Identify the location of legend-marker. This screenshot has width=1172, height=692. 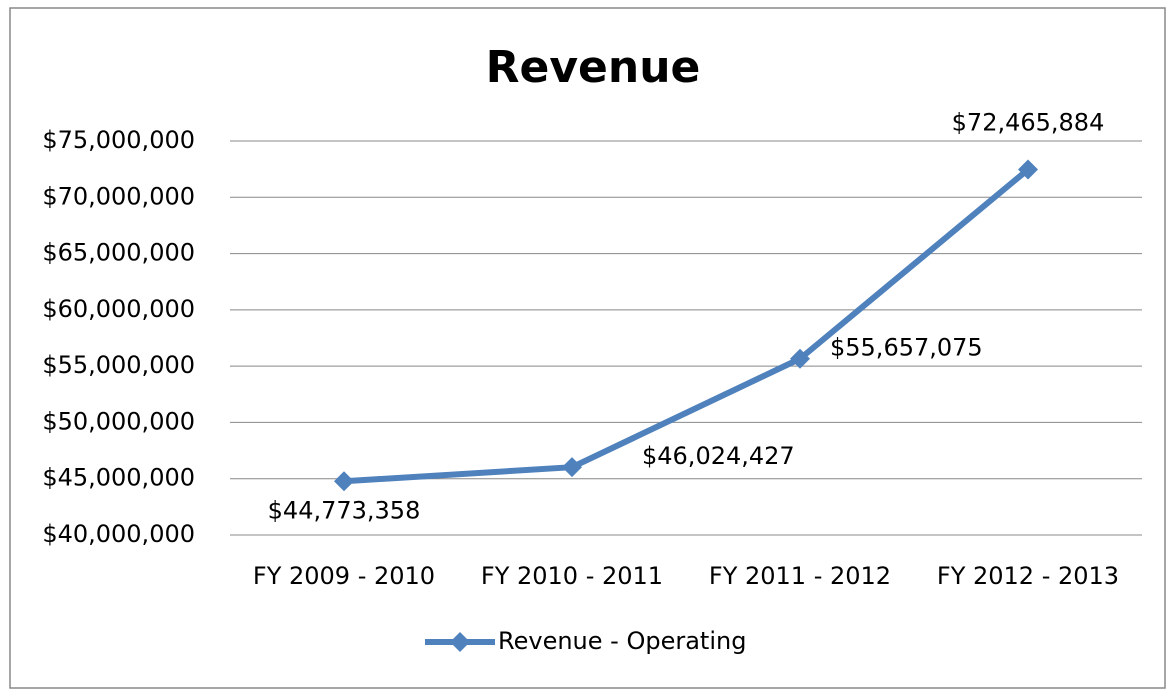
(460, 642).